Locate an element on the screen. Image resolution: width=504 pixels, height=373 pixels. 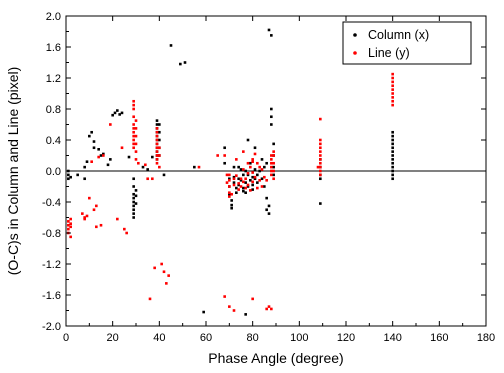
y-tick-label: -2.0 is located at coordinates (51, 327).